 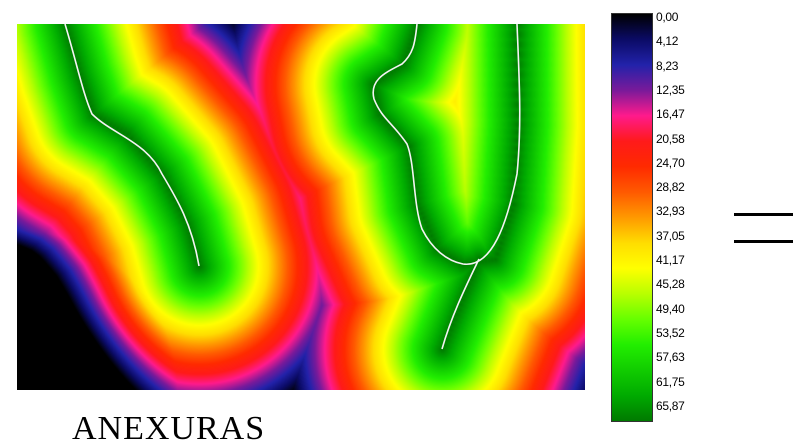 What do you see at coordinates (670, 235) in the screenshot?
I see `legend-tick-label: 37,05` at bounding box center [670, 235].